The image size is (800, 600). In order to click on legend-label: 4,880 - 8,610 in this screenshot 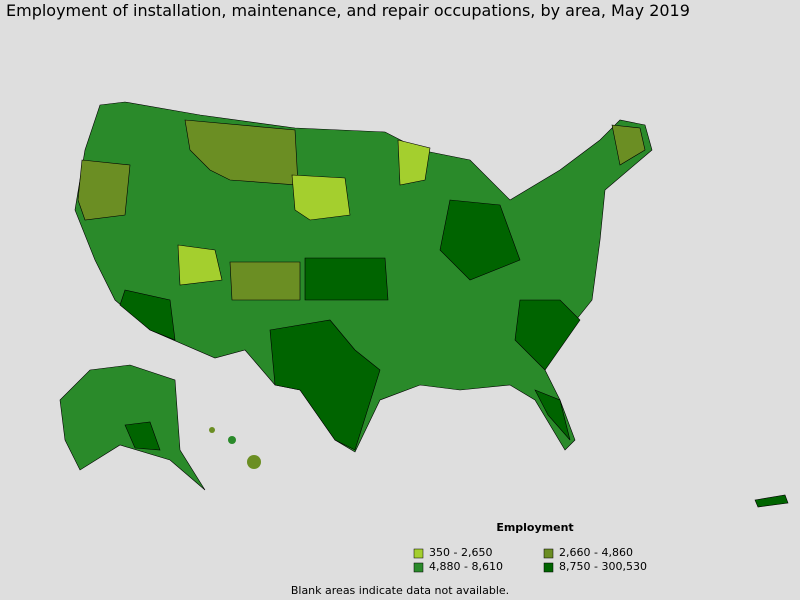, I will do `click(466, 566)`.